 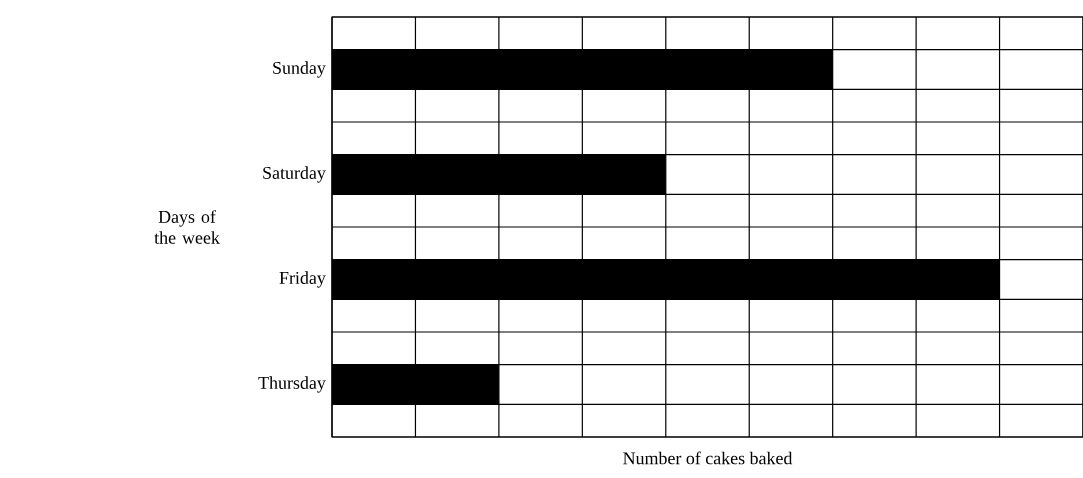 I want to click on y-axis-title: Days of the week, so click(x=187, y=227).